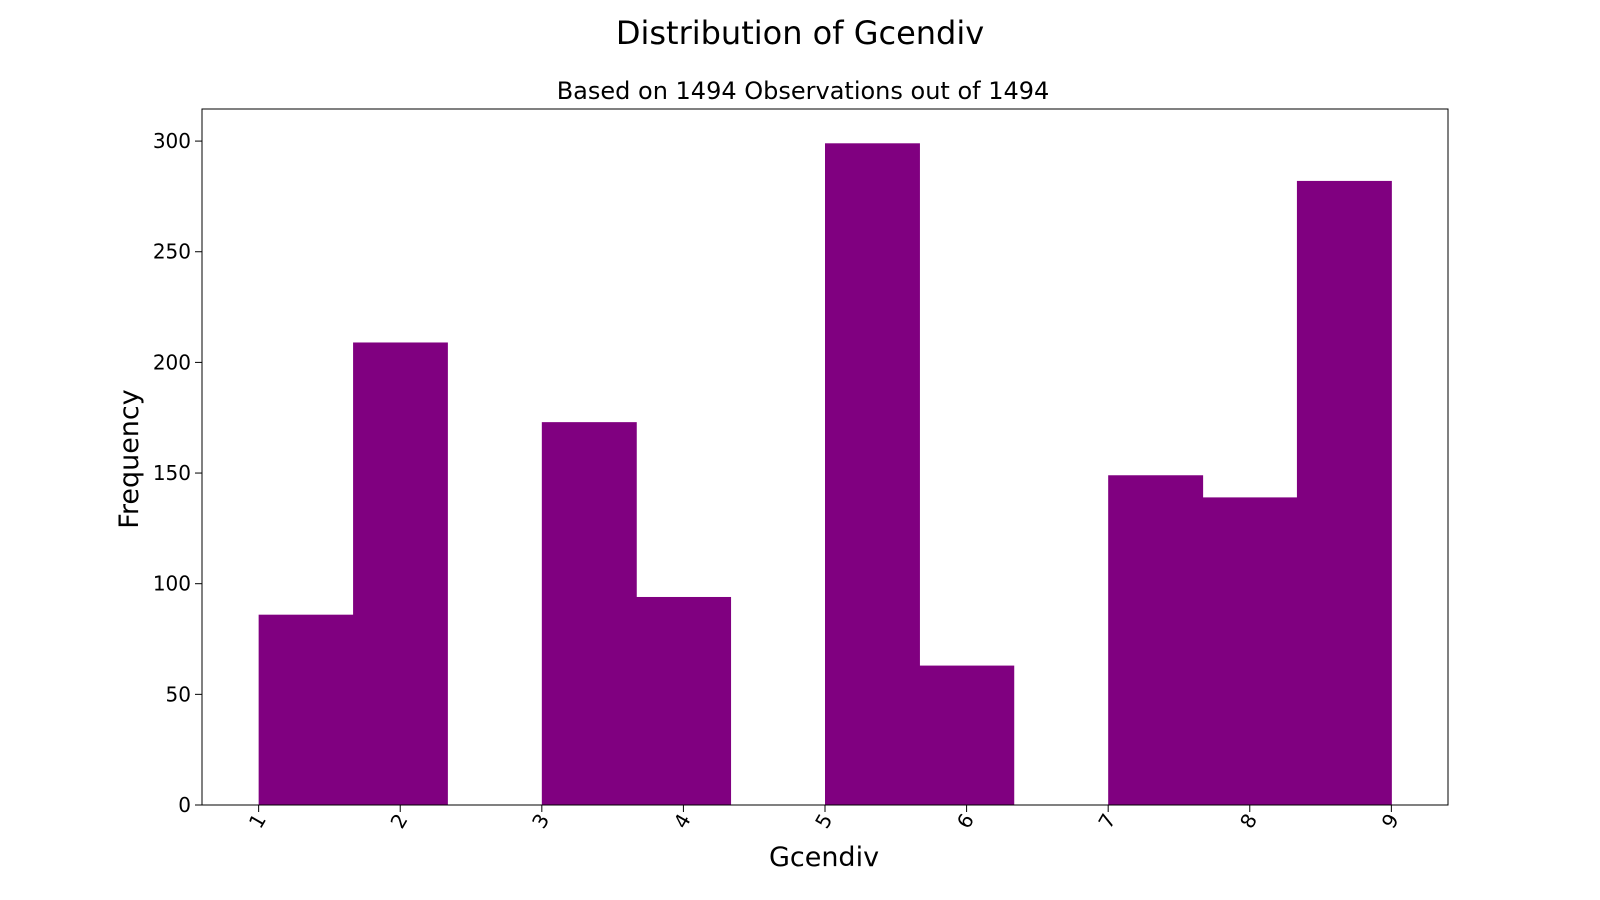 The image size is (1600, 900). I want to click on chart-subtitle: Based on 1494 Observations out of 1494, so click(803, 91).